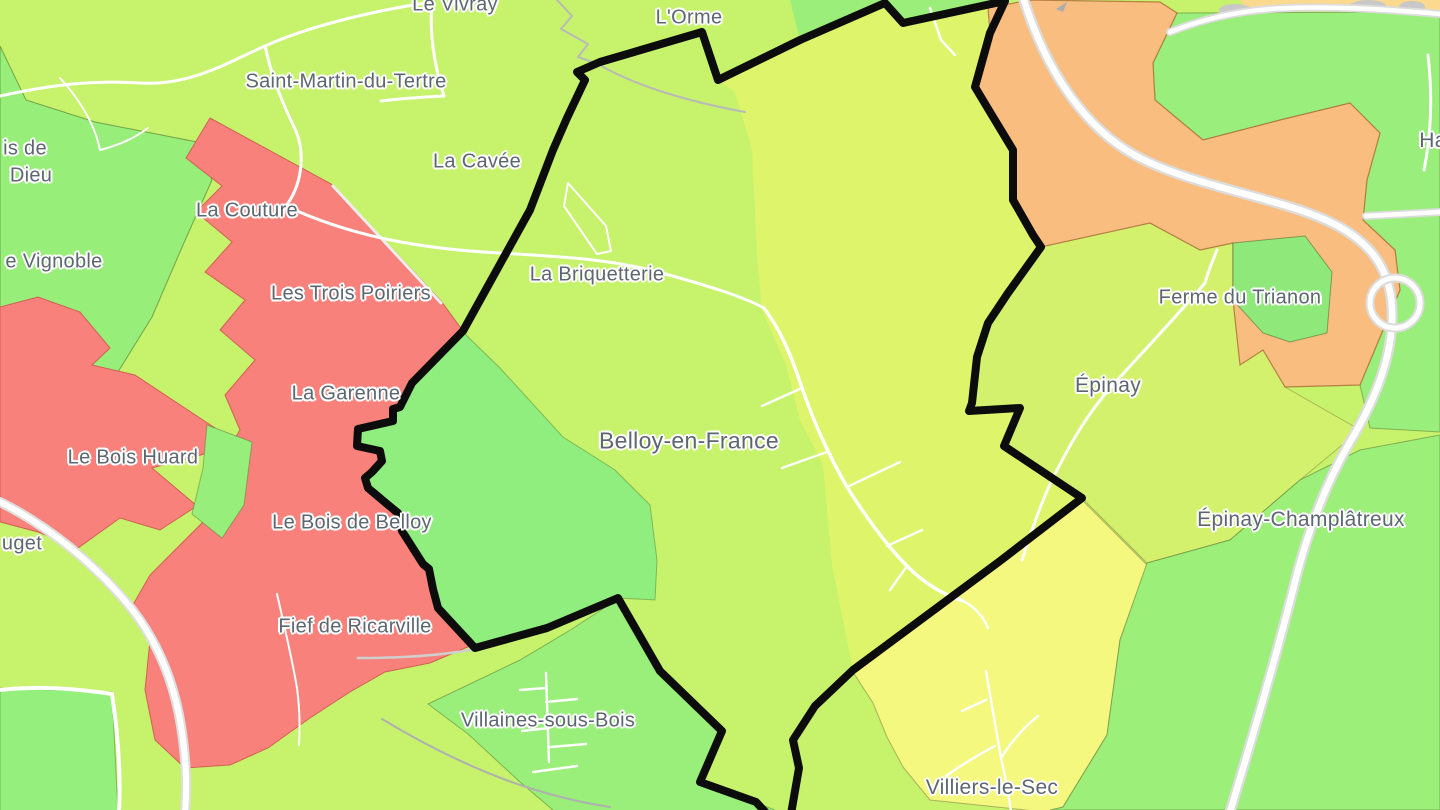 This screenshot has width=1440, height=810. What do you see at coordinates (25, 148) in the screenshot?
I see `map-label-bois-de-dieu-1: is de` at bounding box center [25, 148].